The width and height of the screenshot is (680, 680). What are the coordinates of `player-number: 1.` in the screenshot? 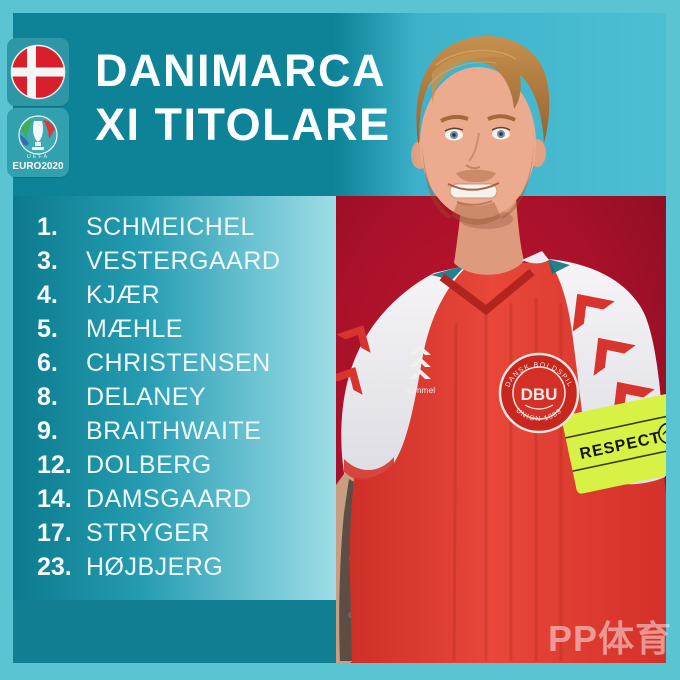 It's located at (47, 227).